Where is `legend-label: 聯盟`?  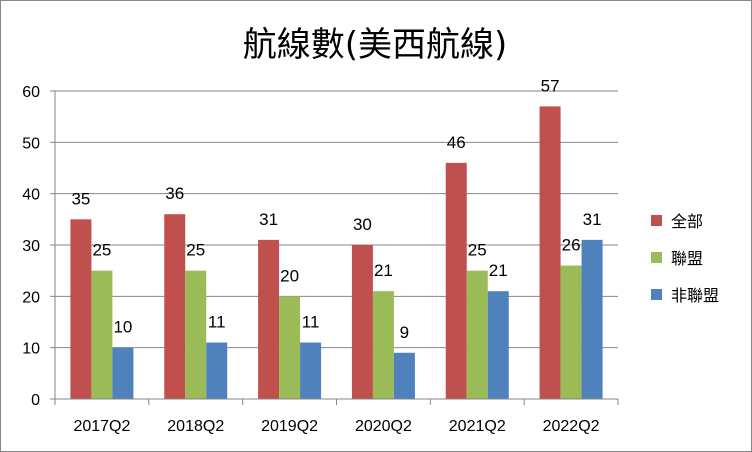 legend-label: 聯盟 is located at coordinates (687, 258).